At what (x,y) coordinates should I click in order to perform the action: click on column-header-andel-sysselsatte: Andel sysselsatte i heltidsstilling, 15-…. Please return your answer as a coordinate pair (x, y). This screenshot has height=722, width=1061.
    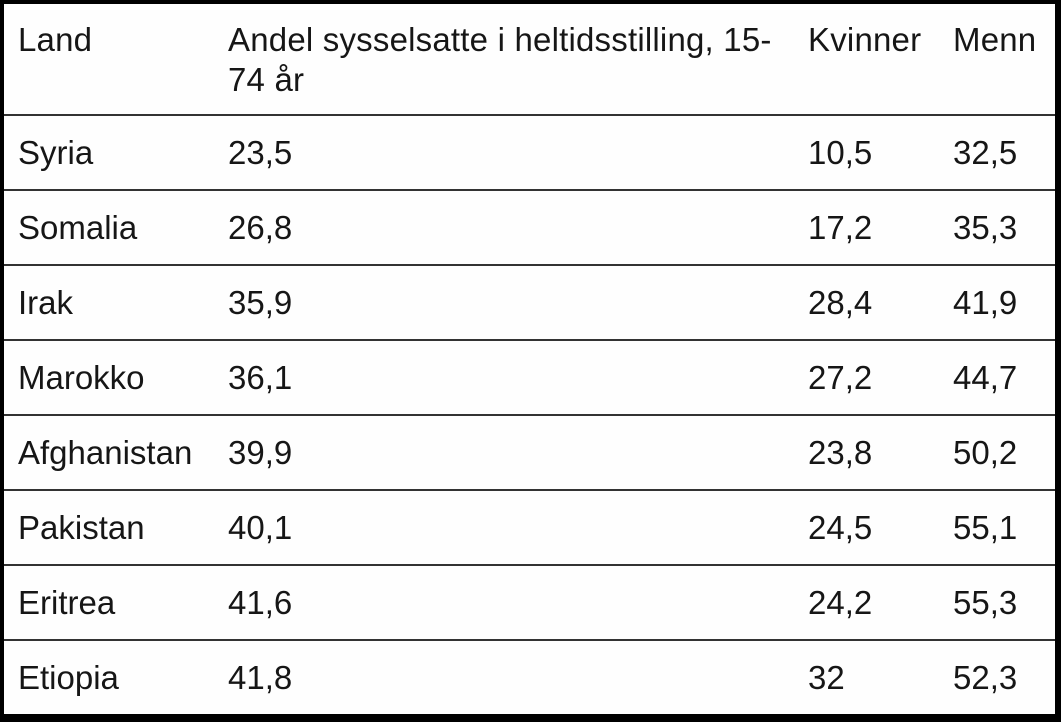
    Looking at the image, I should click on (500, 60).